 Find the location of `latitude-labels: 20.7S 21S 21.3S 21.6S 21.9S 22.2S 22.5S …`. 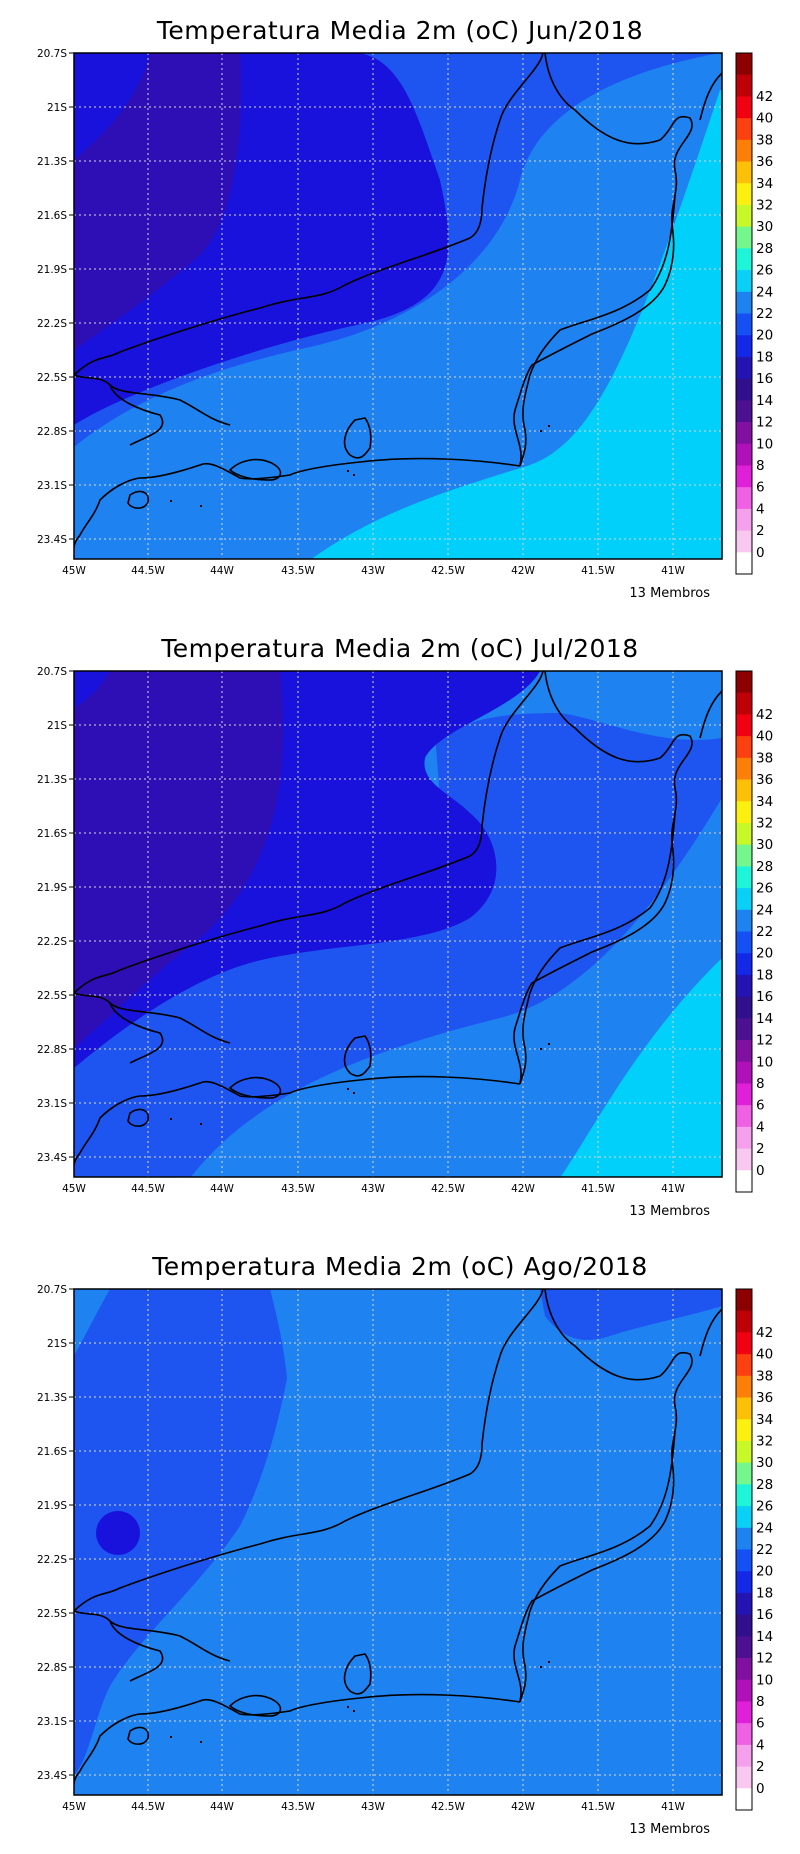

latitude-labels: 20.7S 21S 21.3S 21.6S 21.9S 22.2S 22.5S … is located at coordinates (52, 297).